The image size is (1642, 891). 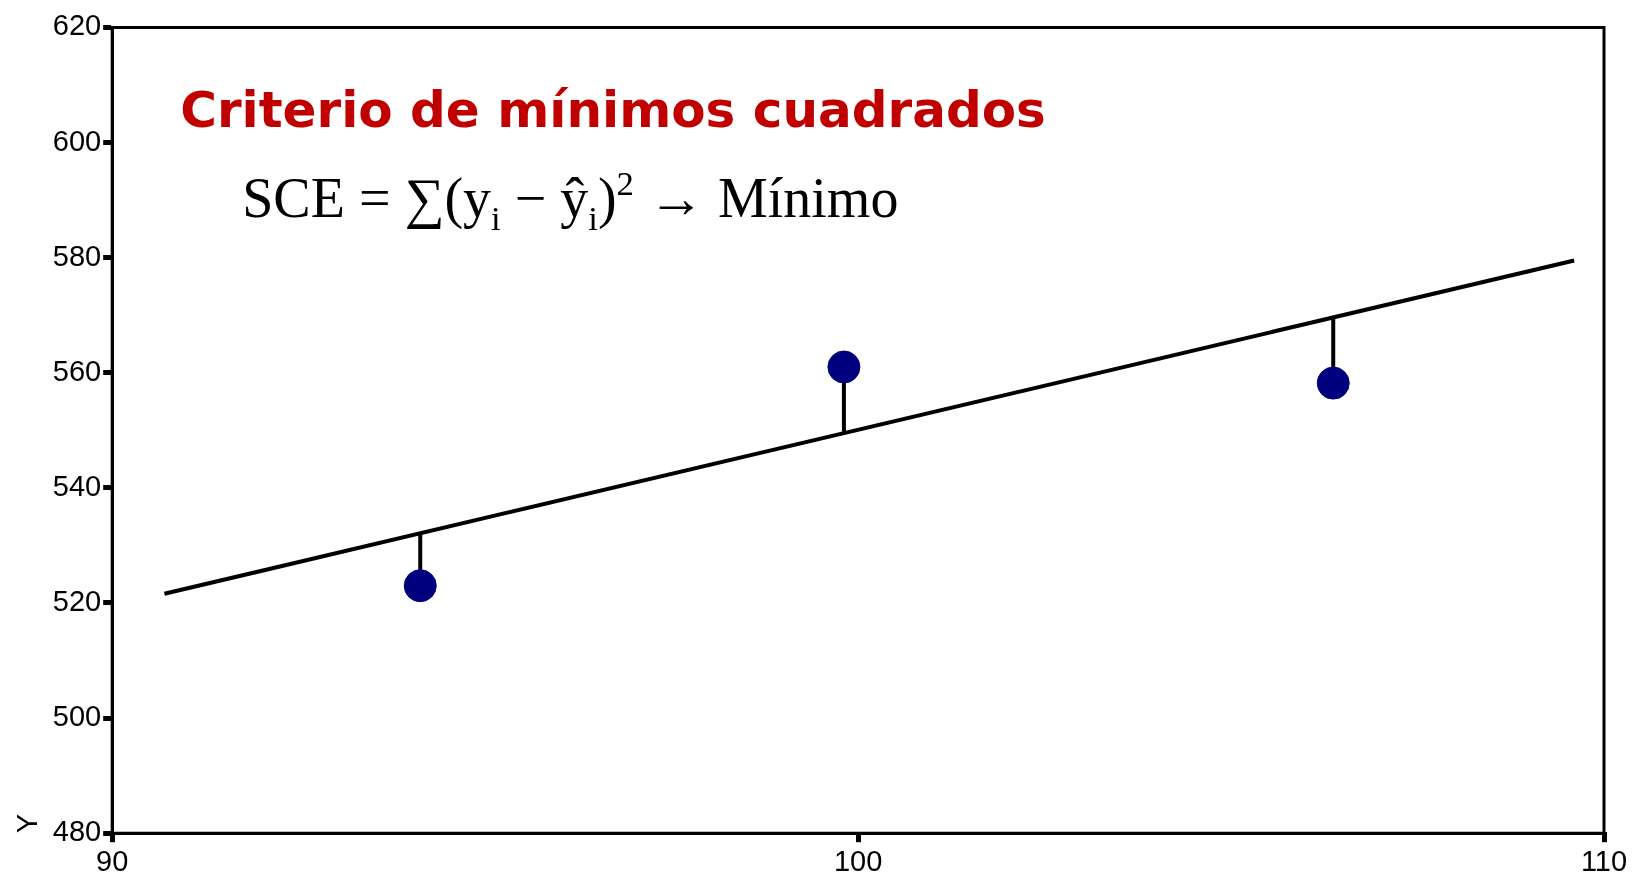 What do you see at coordinates (77, 716) in the screenshot?
I see `y-tick-label: 500` at bounding box center [77, 716].